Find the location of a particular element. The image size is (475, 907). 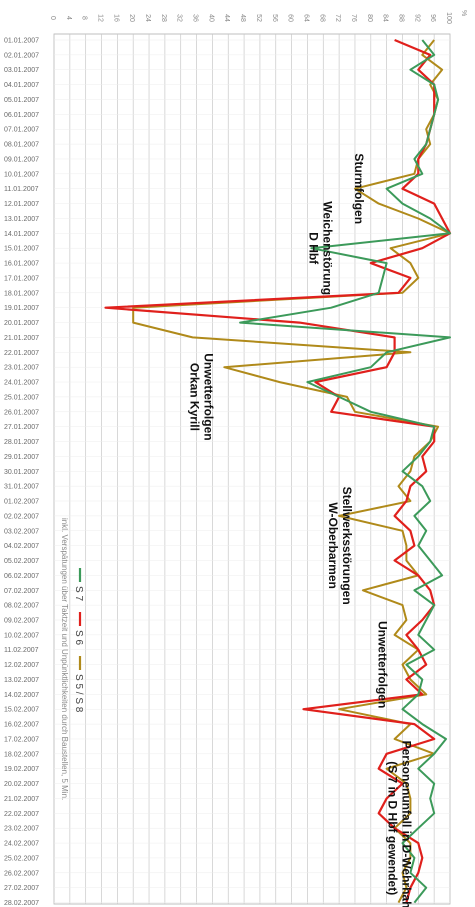

date-tick-label: 31.01.2007 is located at coordinates (21, 487).